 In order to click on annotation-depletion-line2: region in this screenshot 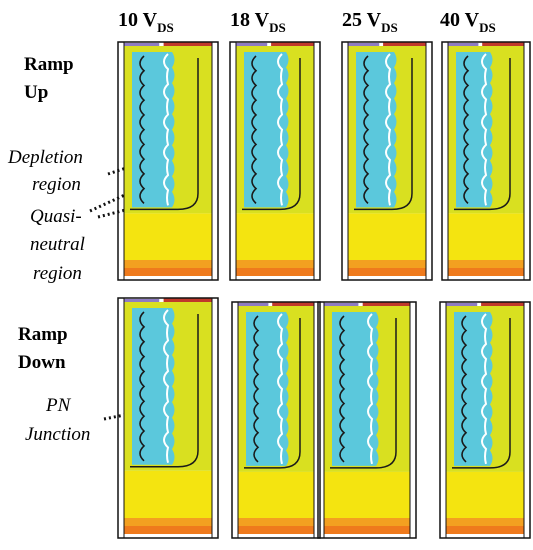, I will do `click(56, 184)`.